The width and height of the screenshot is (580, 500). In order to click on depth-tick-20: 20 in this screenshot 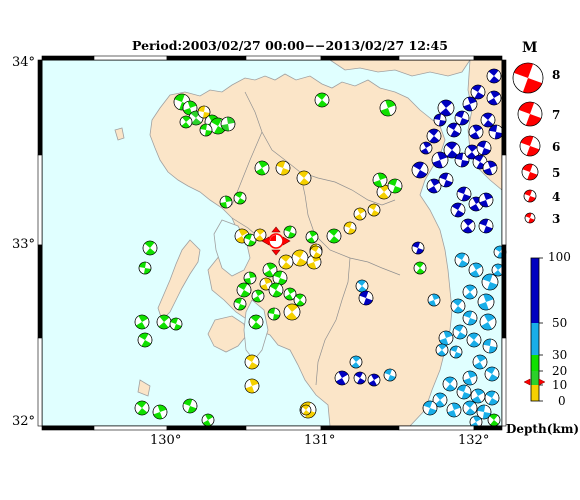, I will do `click(560, 371)`.